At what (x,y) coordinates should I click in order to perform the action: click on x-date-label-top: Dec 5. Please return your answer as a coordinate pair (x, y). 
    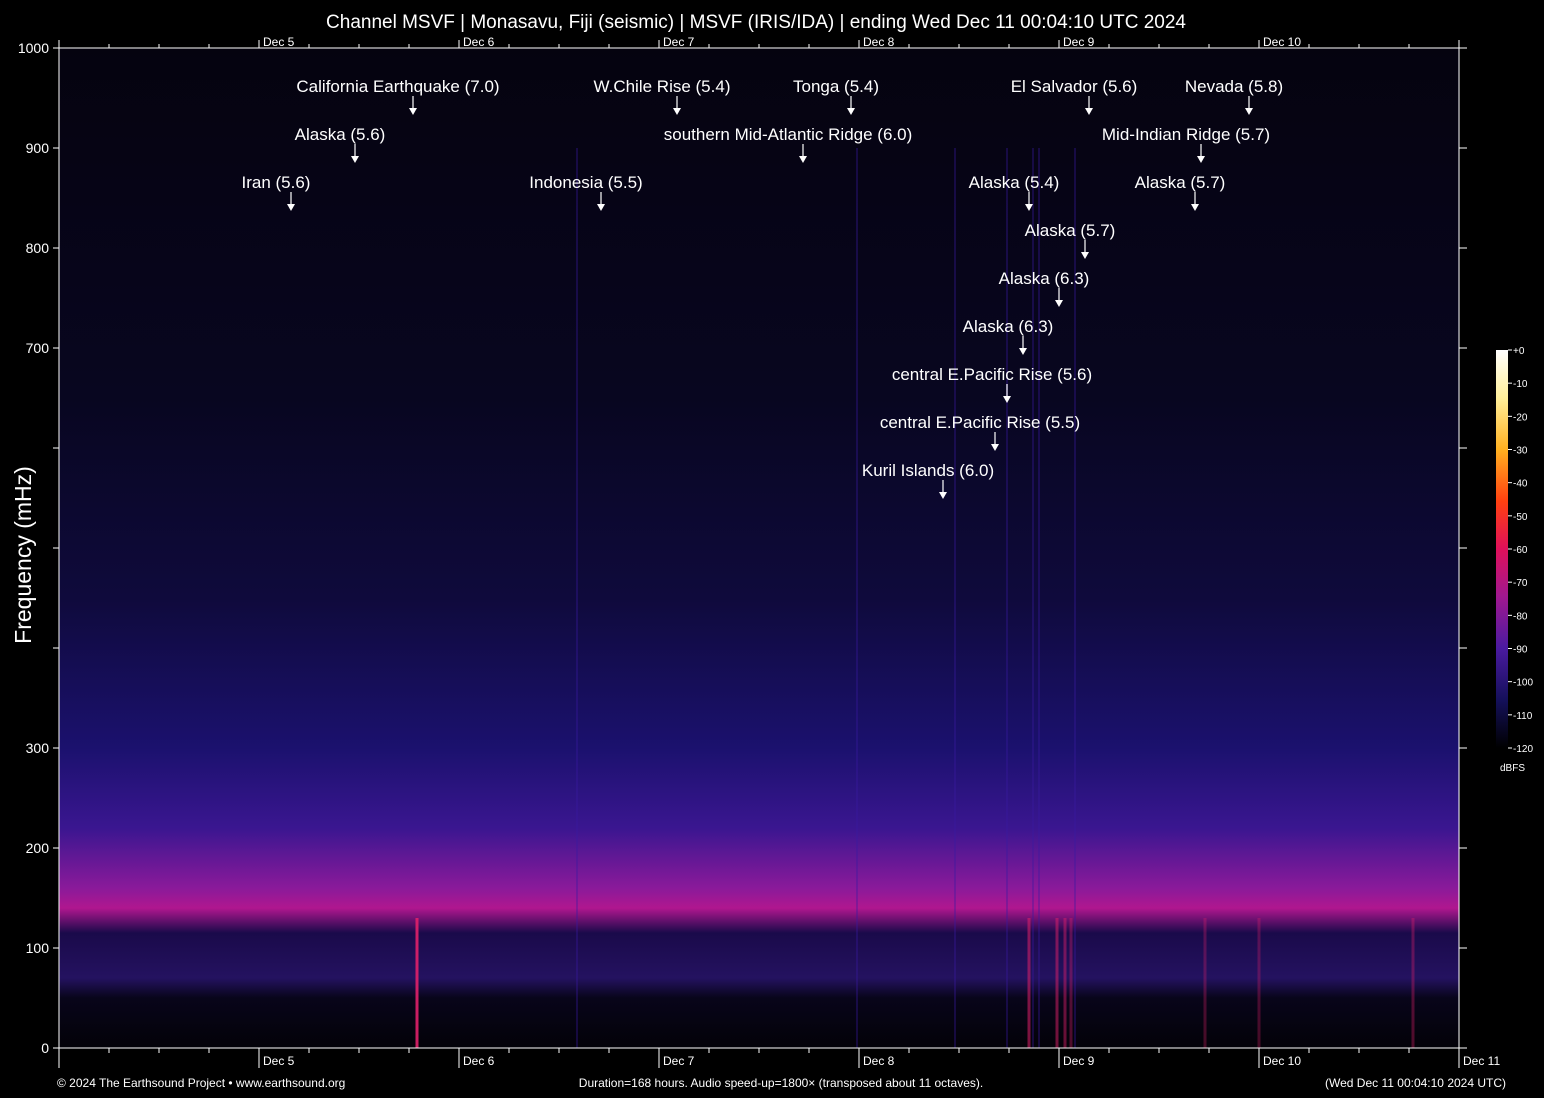
    Looking at the image, I should click on (279, 42).